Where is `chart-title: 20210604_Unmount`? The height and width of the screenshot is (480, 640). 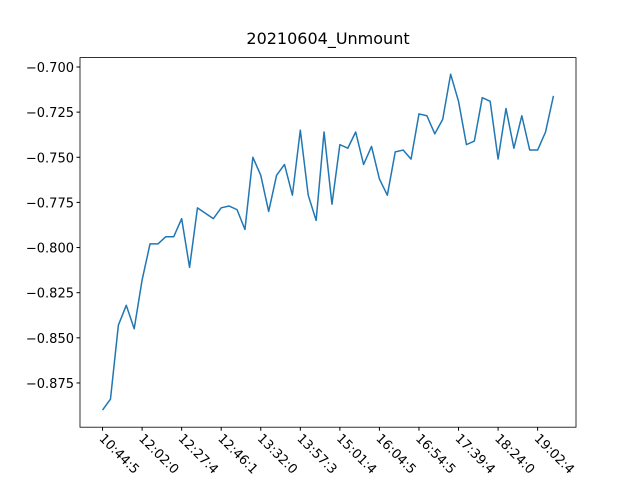 chart-title: 20210604_Unmount is located at coordinates (327, 39).